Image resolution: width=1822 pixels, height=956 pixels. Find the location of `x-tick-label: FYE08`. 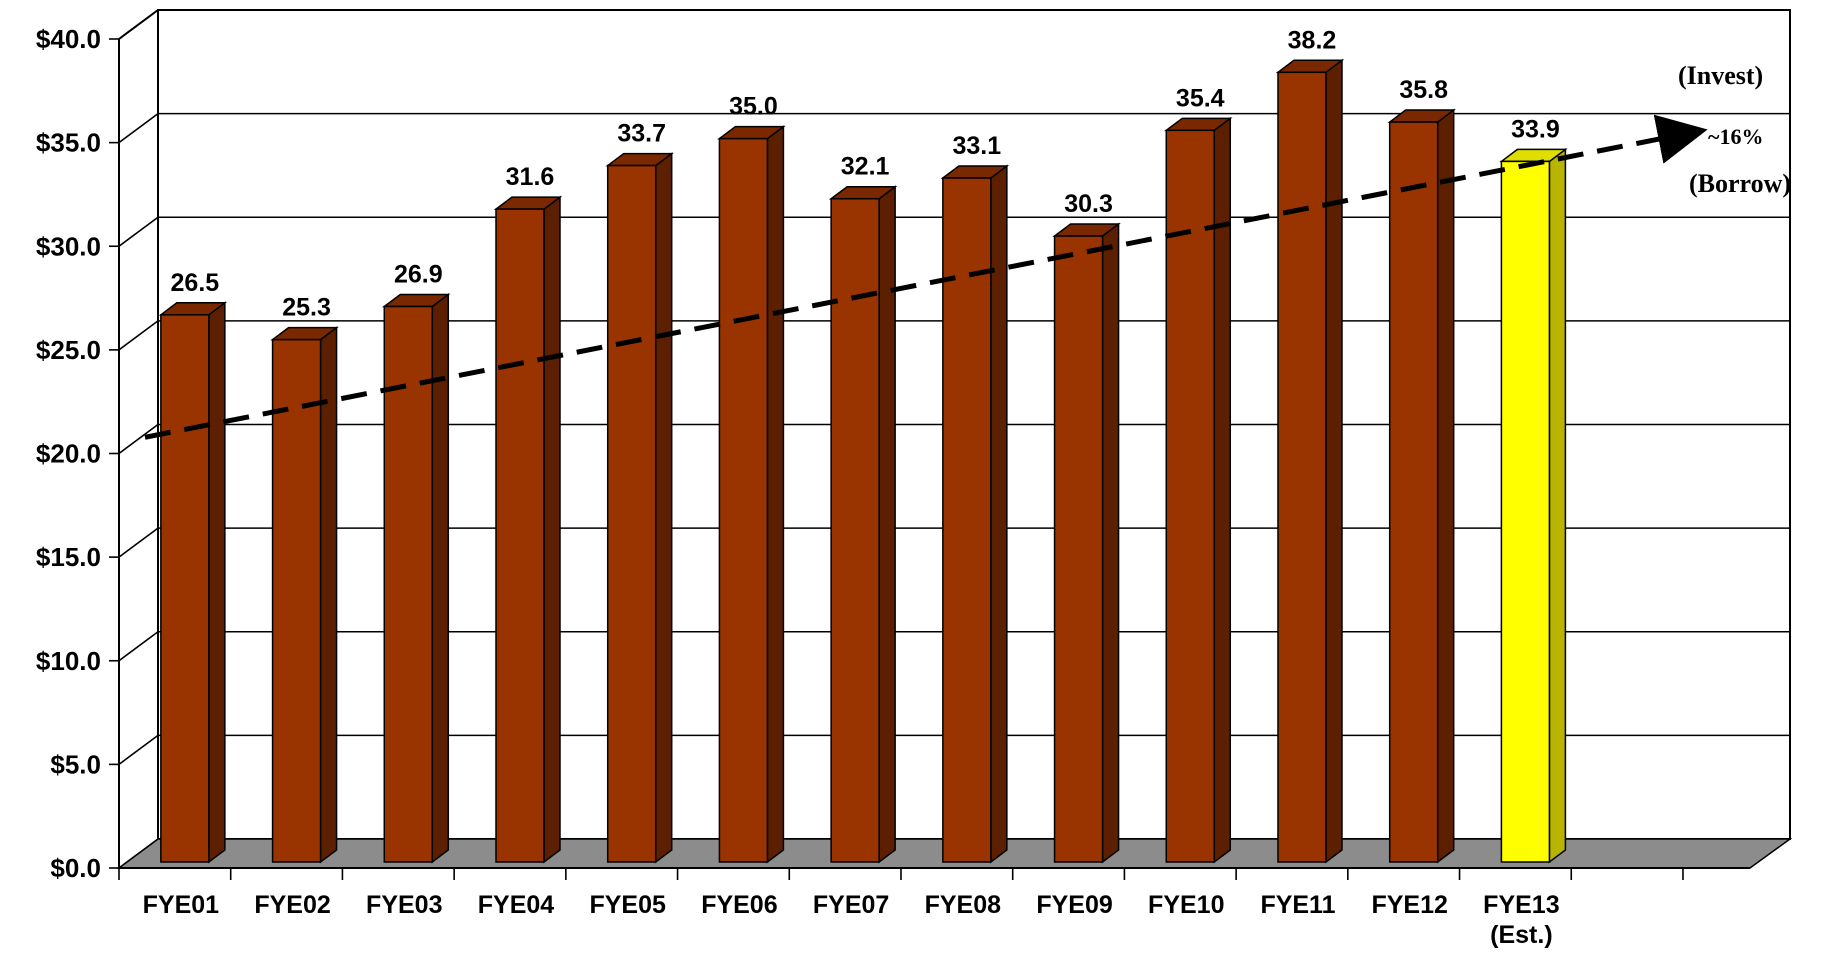

x-tick-label: FYE08 is located at coordinates (963, 905).